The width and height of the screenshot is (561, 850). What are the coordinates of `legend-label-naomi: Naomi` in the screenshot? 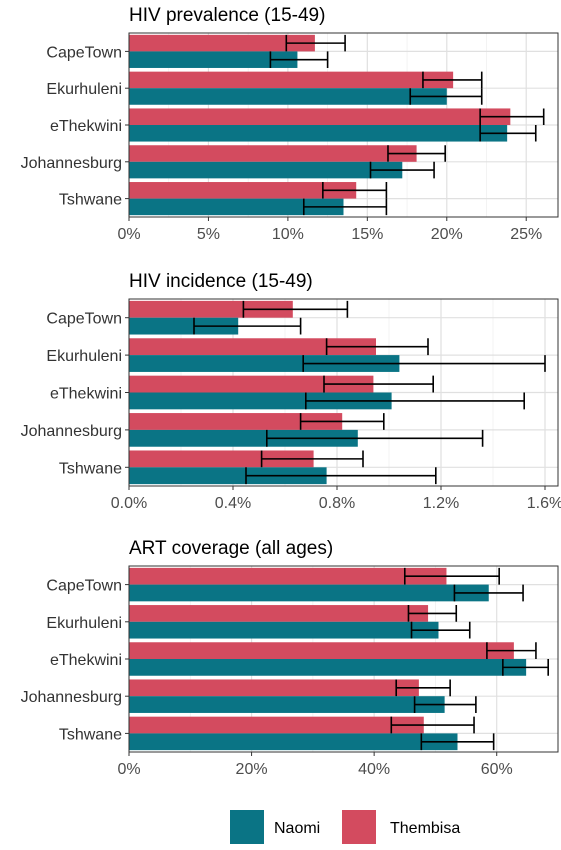 It's located at (297, 828).